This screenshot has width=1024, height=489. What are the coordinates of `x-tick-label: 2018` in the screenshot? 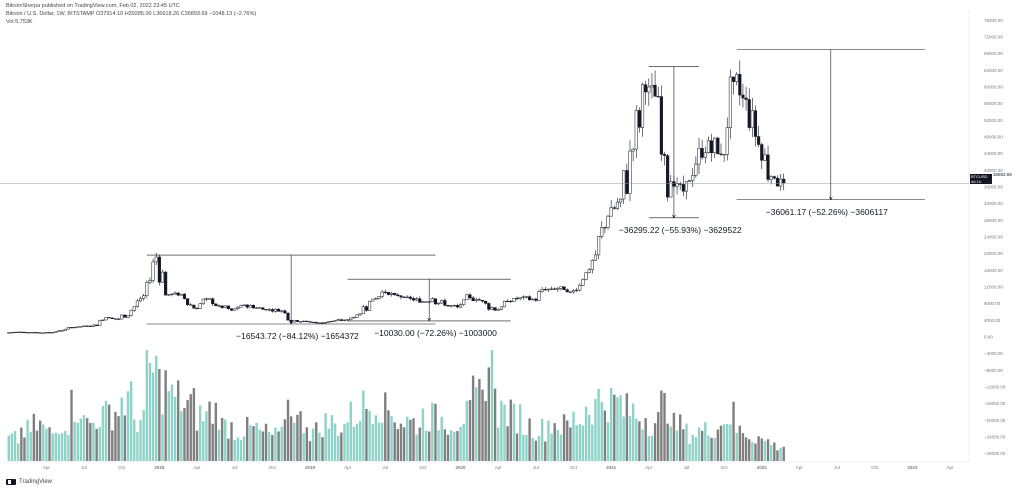 It's located at (159, 467).